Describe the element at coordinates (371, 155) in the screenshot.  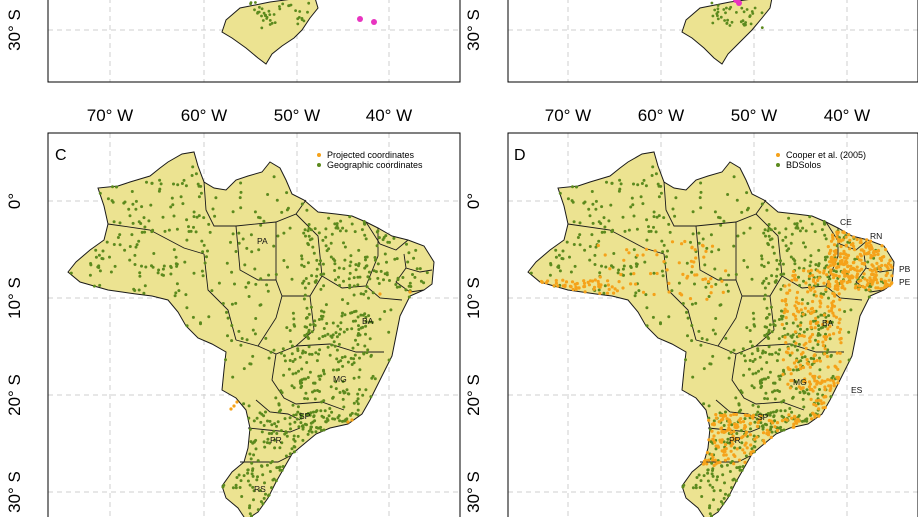
I see `legend-label: Projected coordinates` at that location.